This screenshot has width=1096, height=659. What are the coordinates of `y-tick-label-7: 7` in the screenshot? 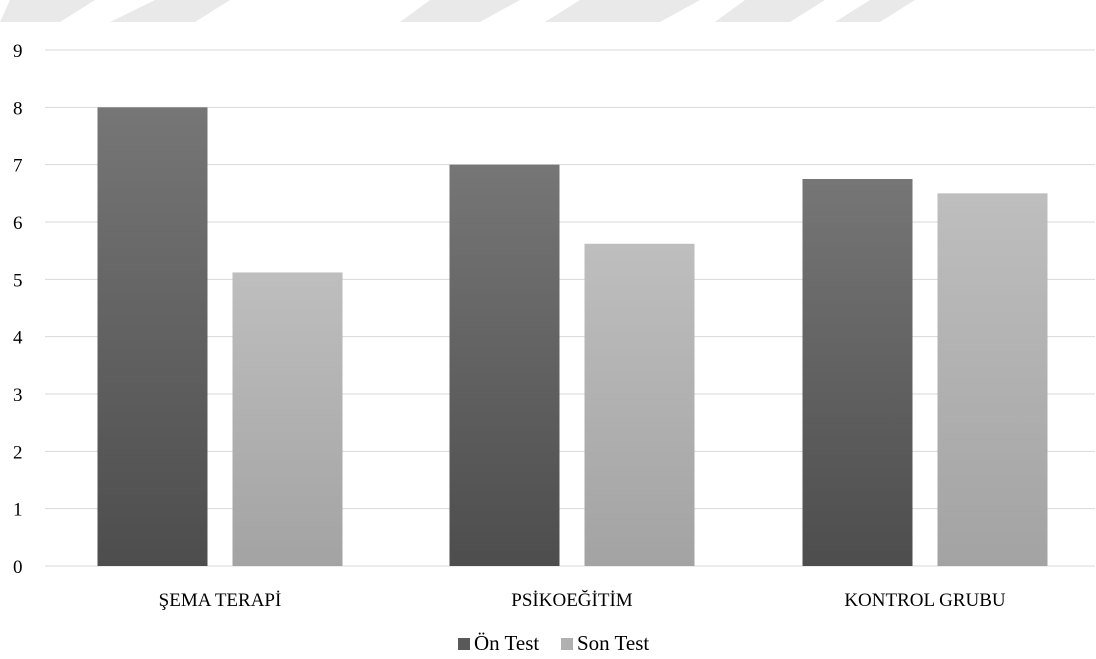 It's located at (18, 166).